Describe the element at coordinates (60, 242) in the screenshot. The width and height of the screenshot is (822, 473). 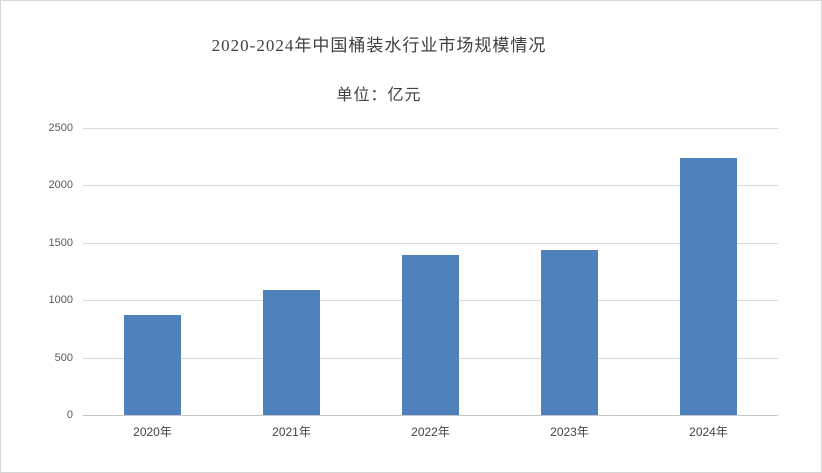
I see `y-tick-label-1500: 1500` at that location.